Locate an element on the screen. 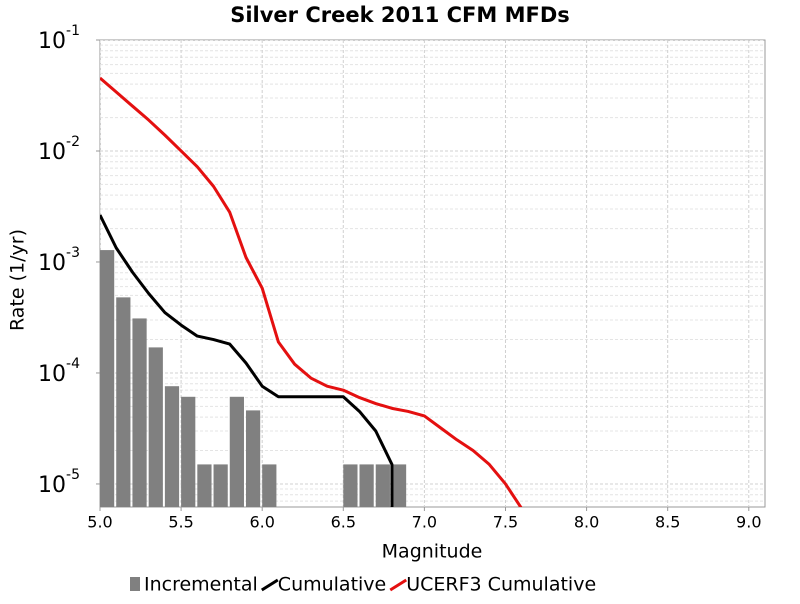 The width and height of the screenshot is (800, 604). y-tick-label: 10⁻⁴ is located at coordinates (59, 371).